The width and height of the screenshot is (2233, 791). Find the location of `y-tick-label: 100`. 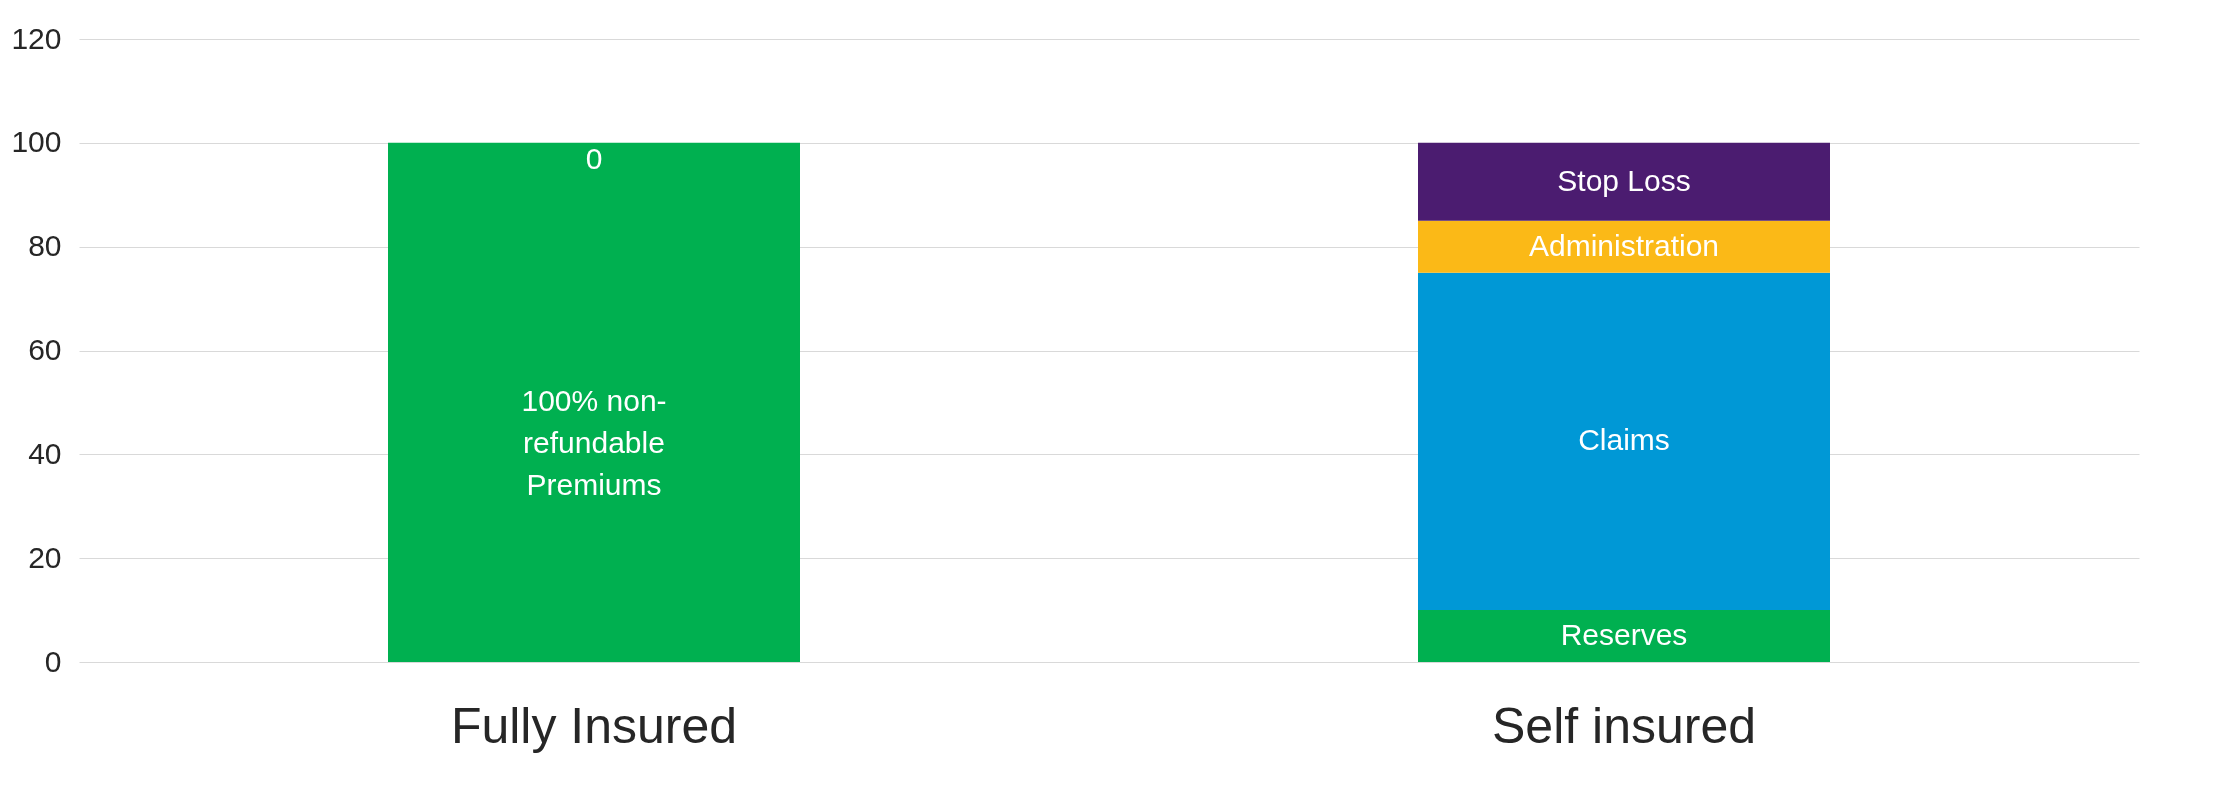

y-tick-label: 100 is located at coordinates (36, 142).